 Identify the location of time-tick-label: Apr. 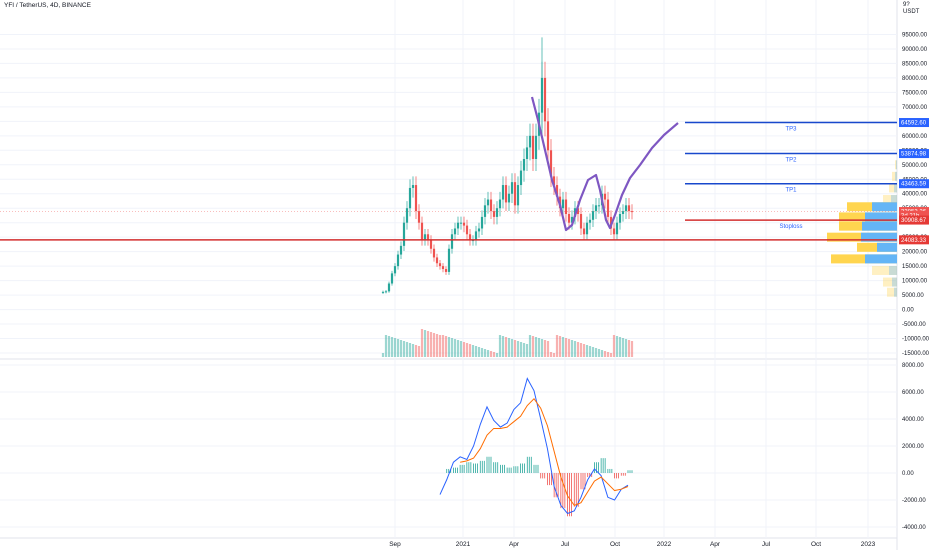
(715, 544).